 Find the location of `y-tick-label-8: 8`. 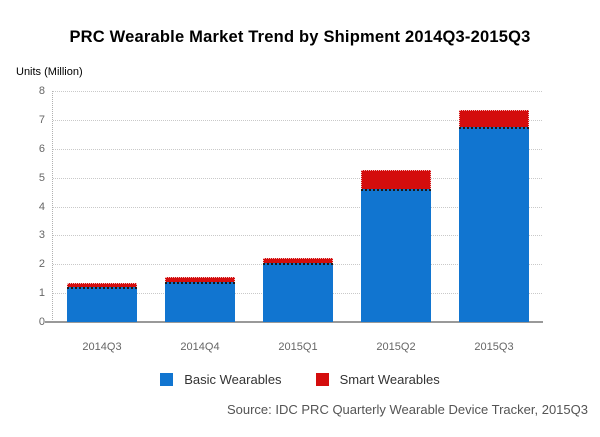

y-tick-label-8: 8 is located at coordinates (41, 91).